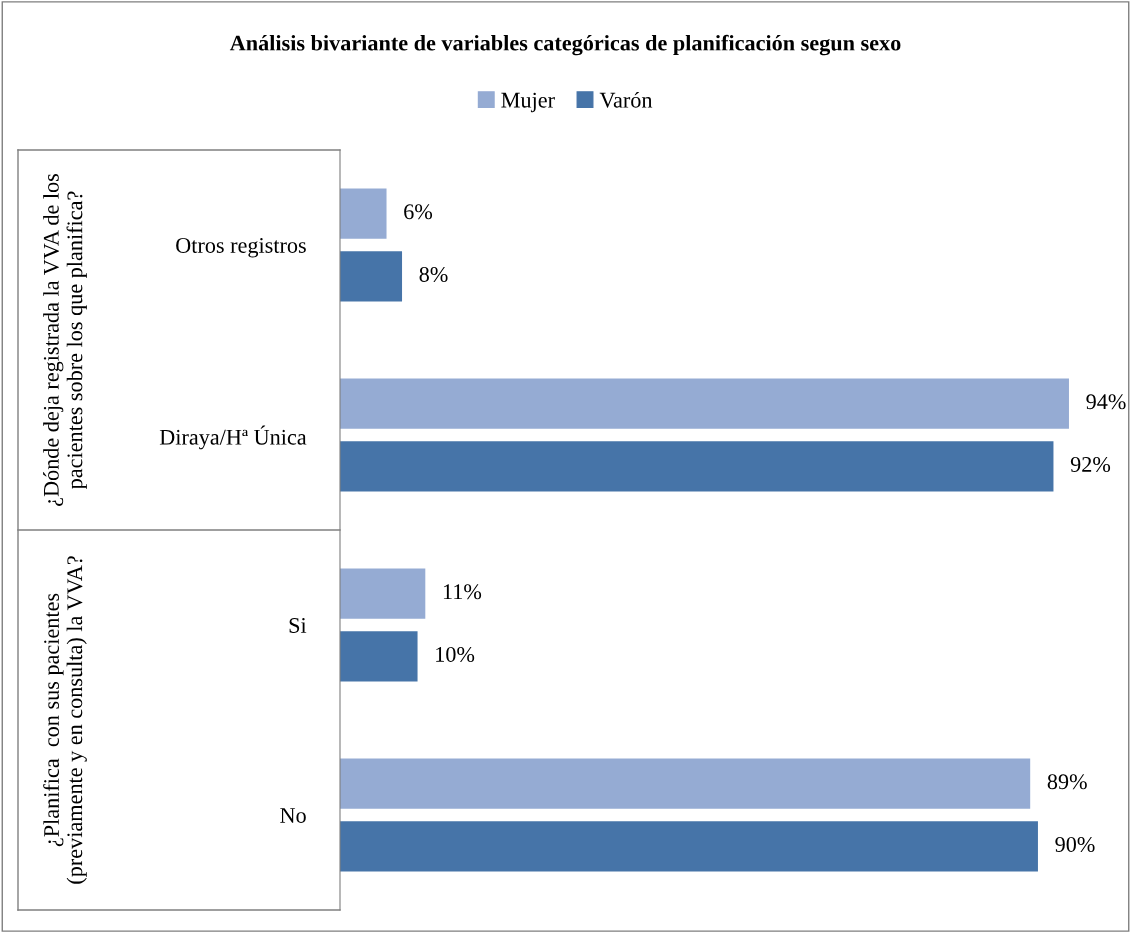  Describe the element at coordinates (65, 720) in the screenshot. I see `text: ¿Planifica con sus pacientes (previamente y en consulta) la VVA?` at that location.